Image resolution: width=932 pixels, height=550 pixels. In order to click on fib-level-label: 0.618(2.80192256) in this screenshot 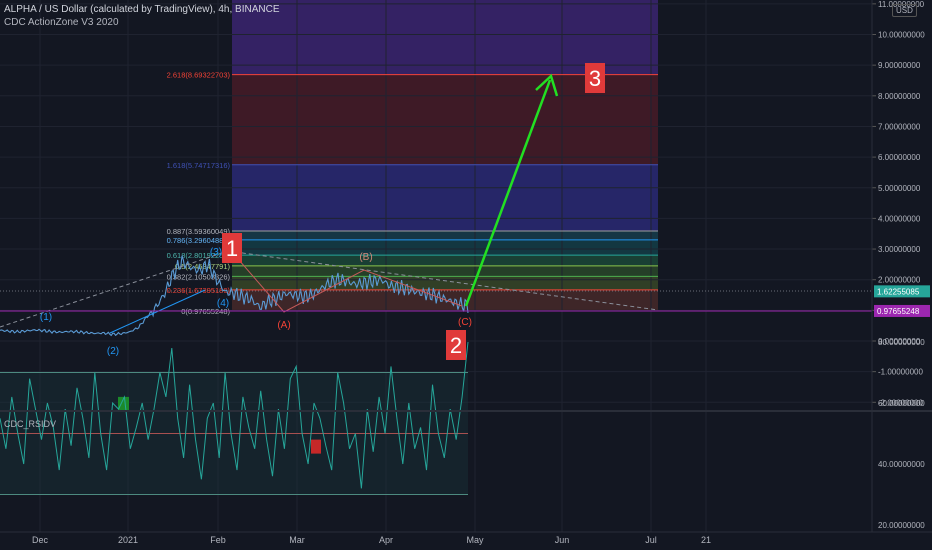, I will do `click(199, 255)`.